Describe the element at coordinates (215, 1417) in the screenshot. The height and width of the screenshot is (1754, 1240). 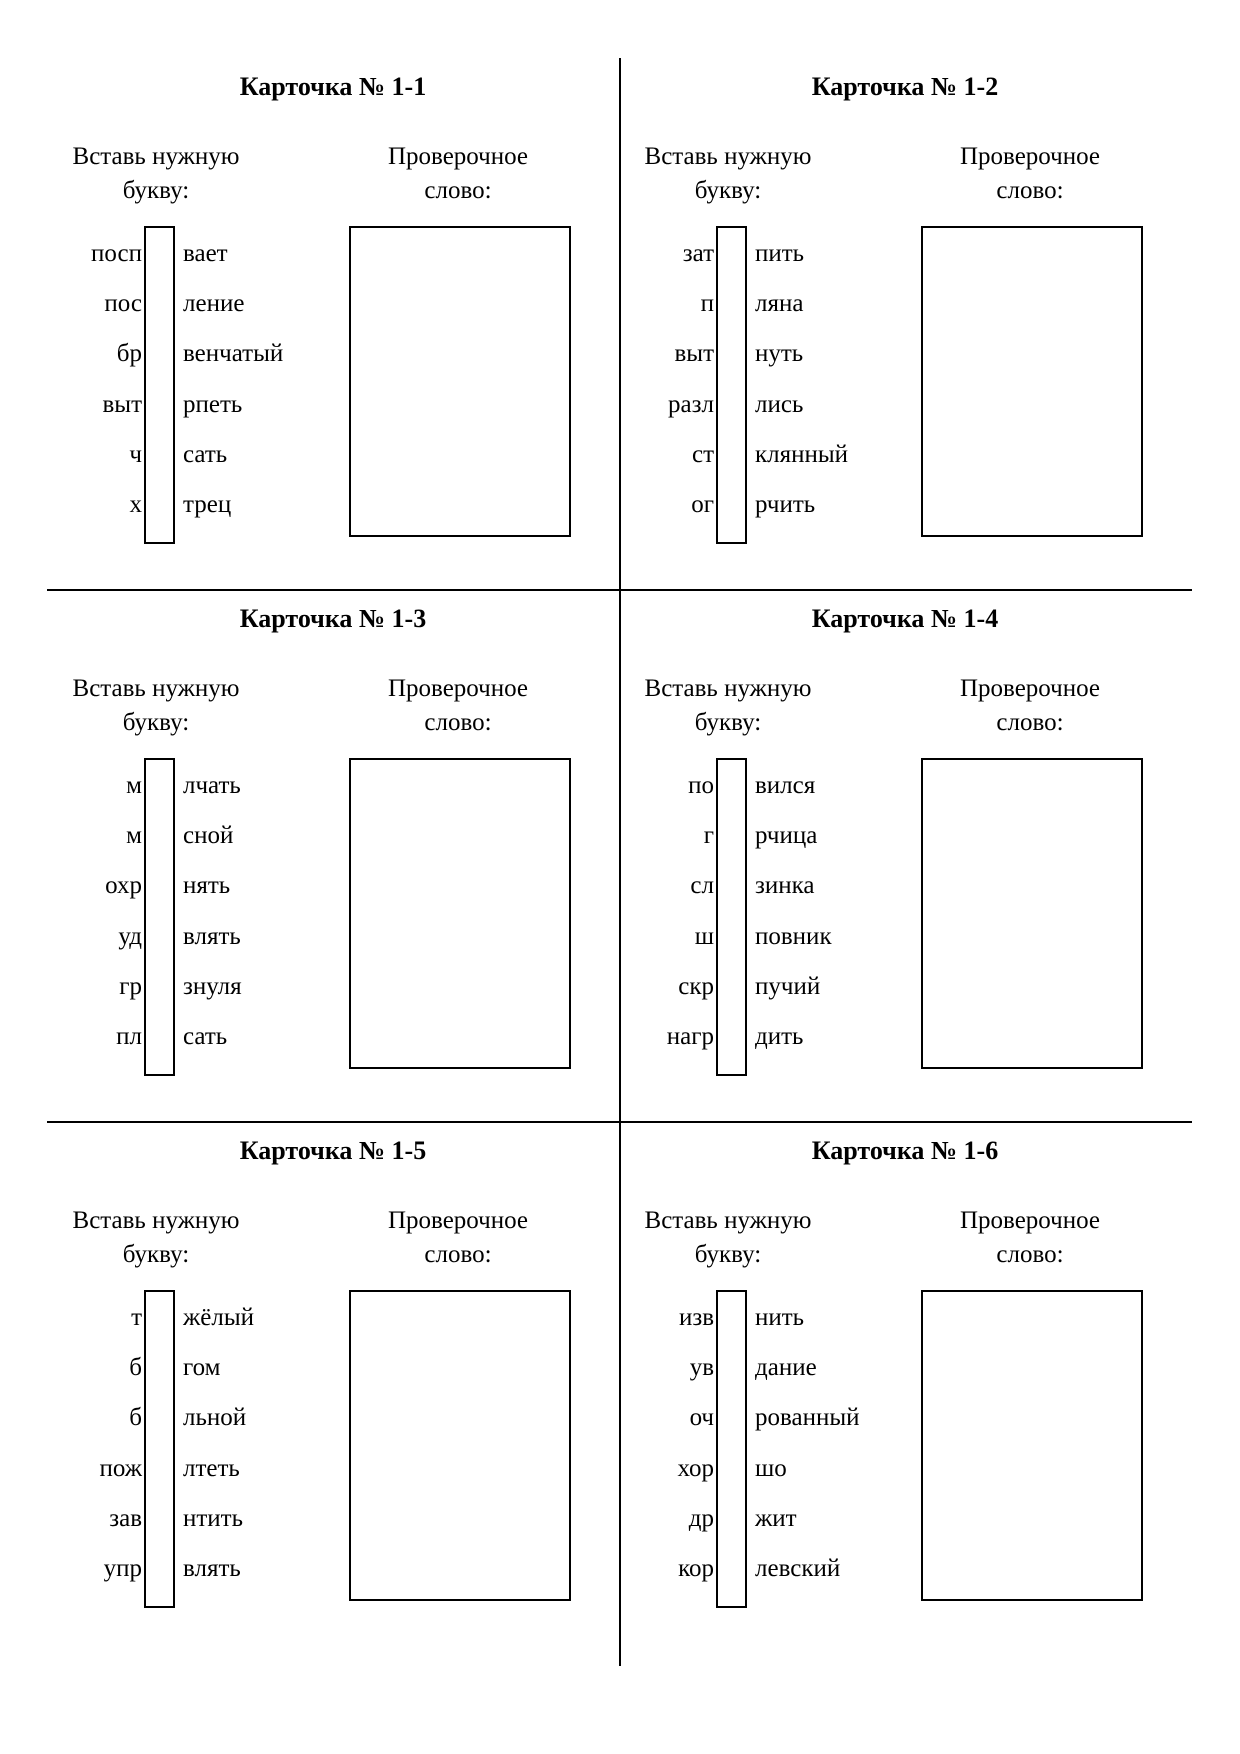
I see `word-suffix: льной` at that location.